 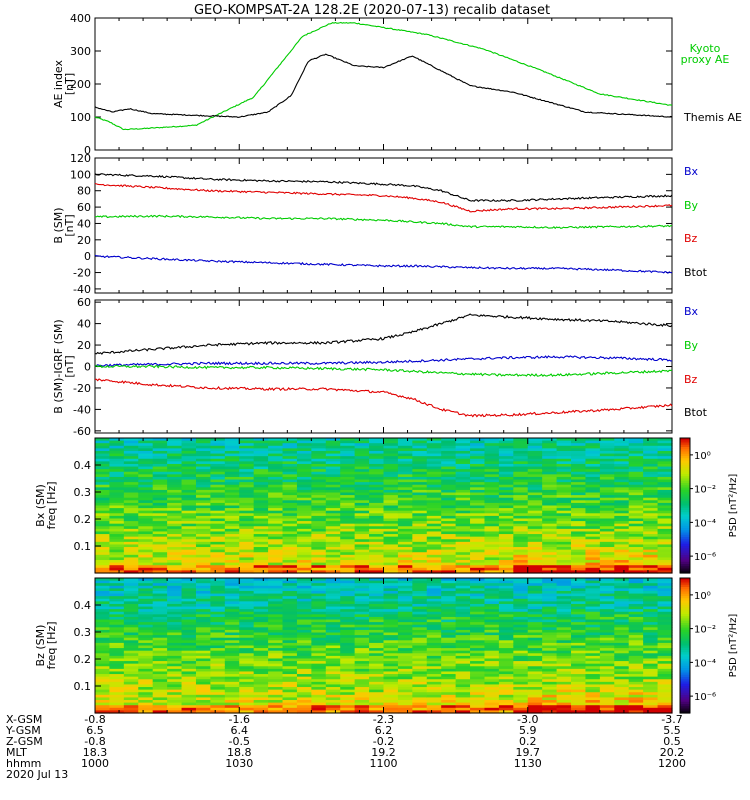 I want to click on series-kyoto-proxy-ae, so click(x=383, y=76).